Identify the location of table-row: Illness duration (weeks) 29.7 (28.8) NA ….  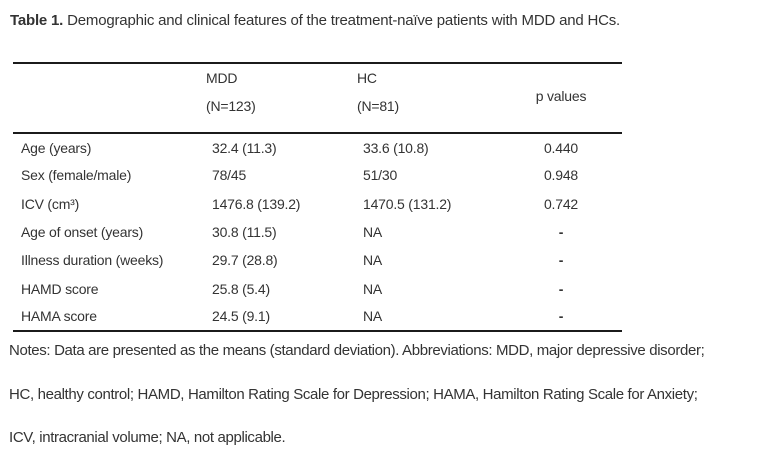
(317, 260).